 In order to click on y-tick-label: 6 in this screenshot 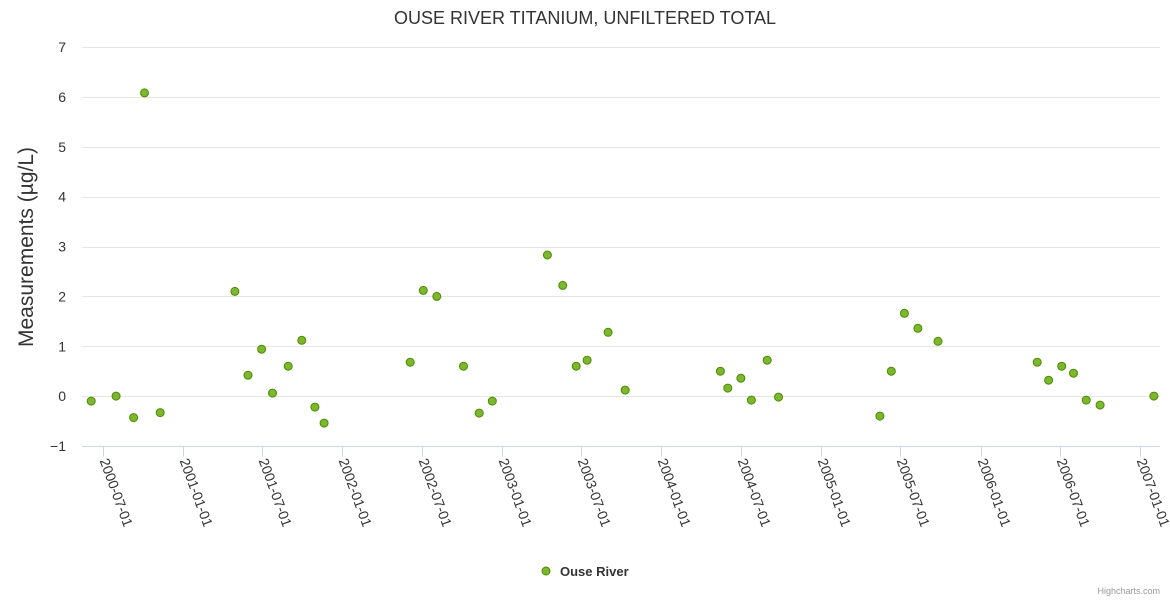, I will do `click(62, 97)`.